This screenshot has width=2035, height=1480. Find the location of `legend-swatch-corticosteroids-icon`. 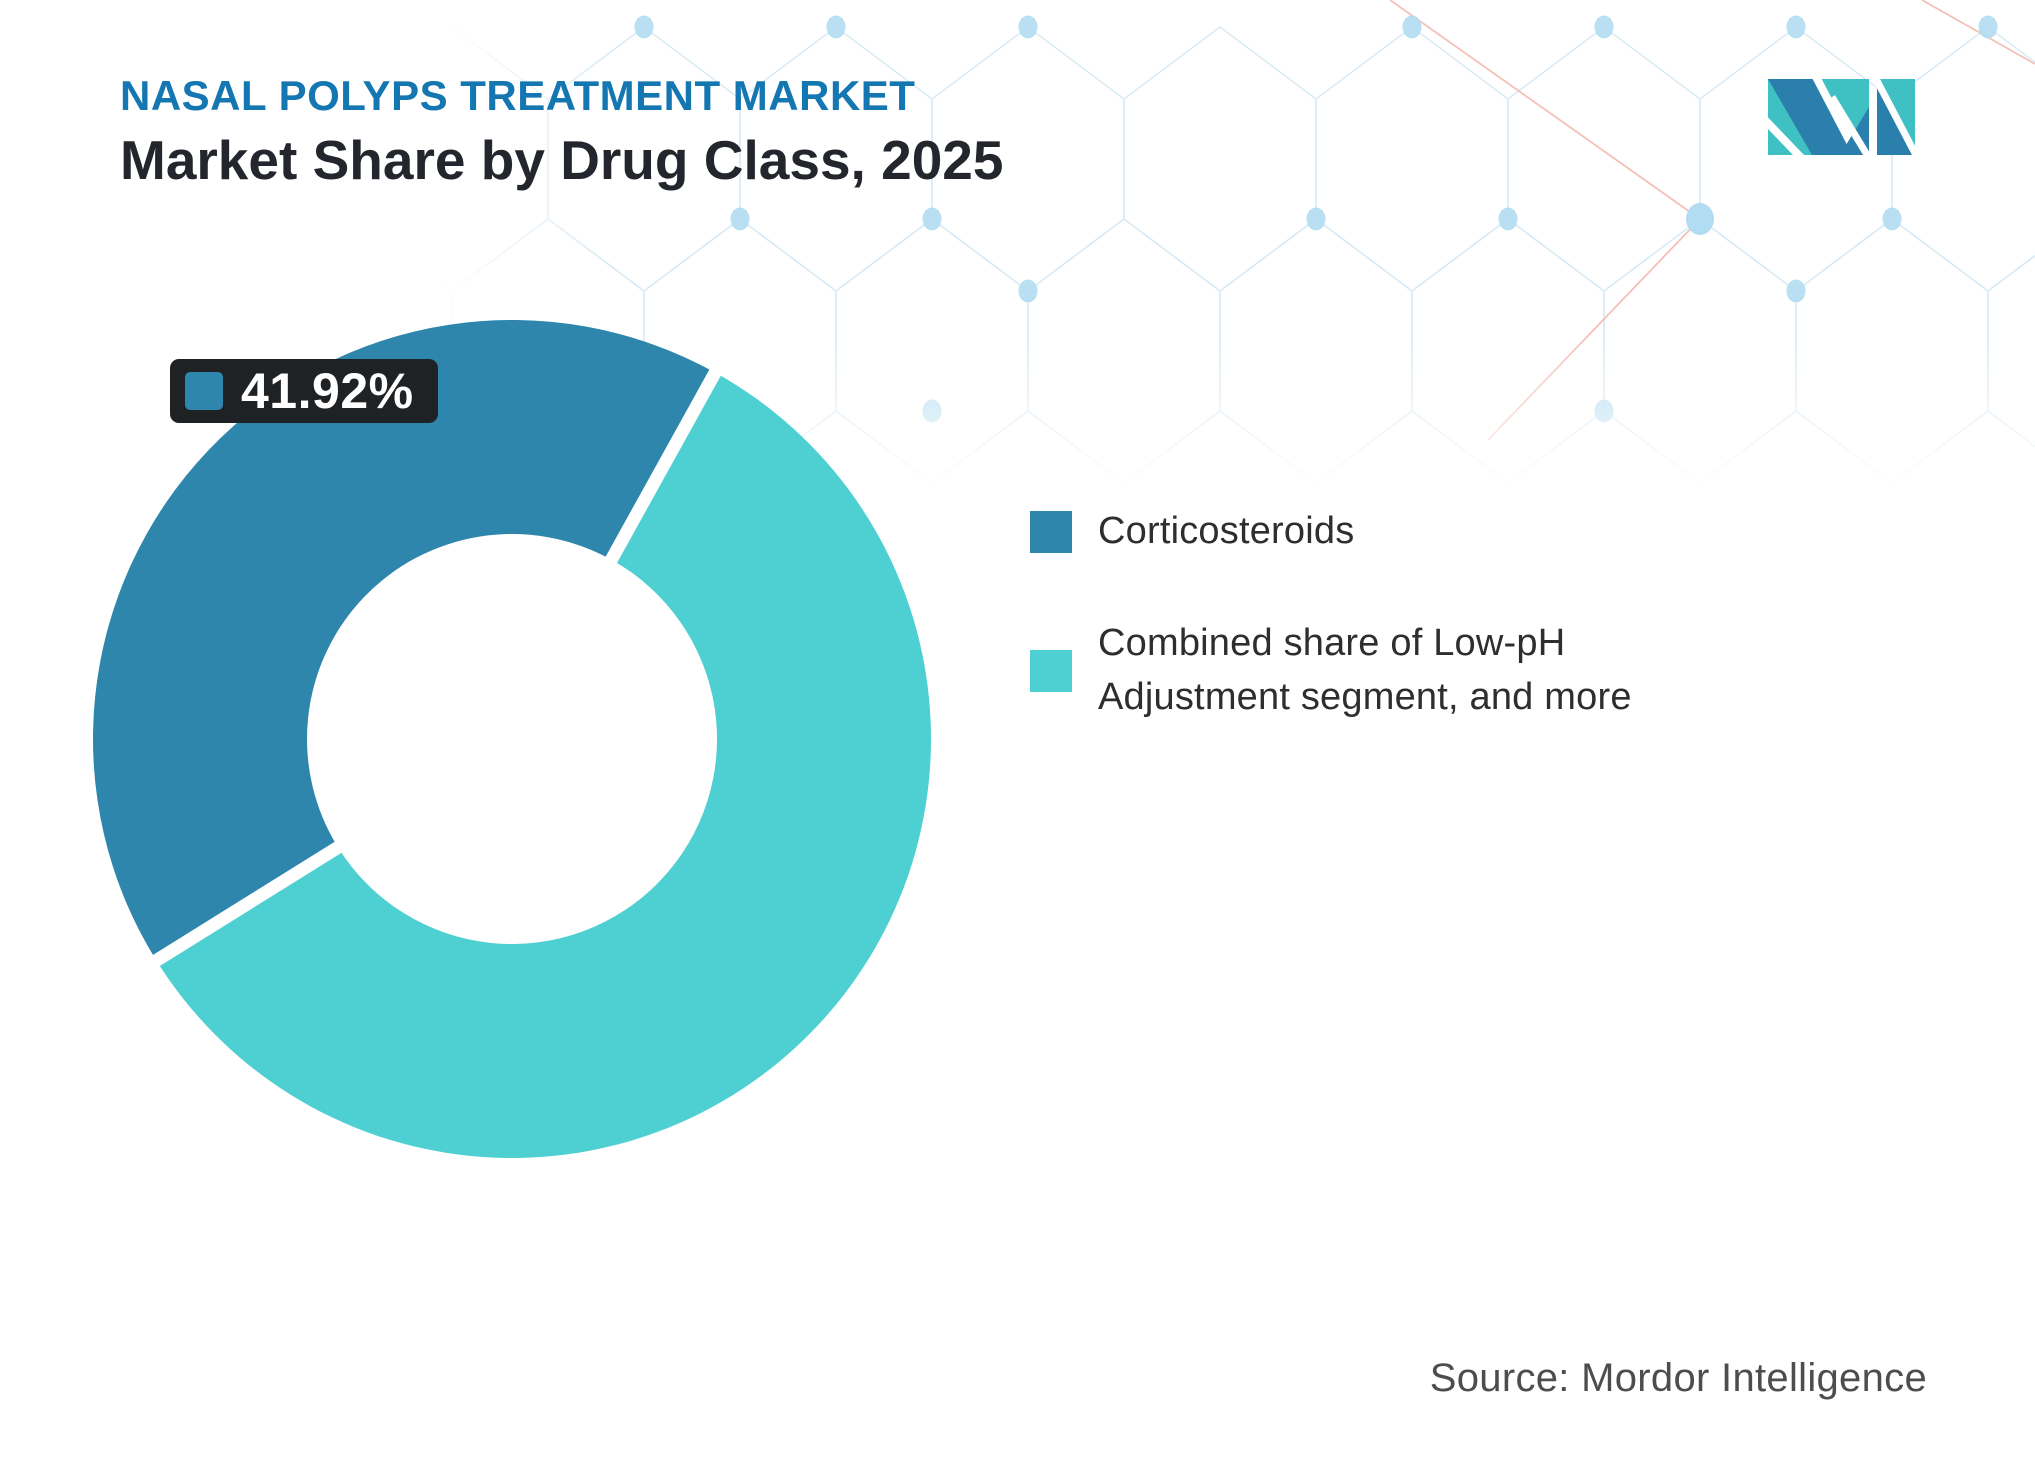

legend-swatch-corticosteroids-icon is located at coordinates (1051, 531).